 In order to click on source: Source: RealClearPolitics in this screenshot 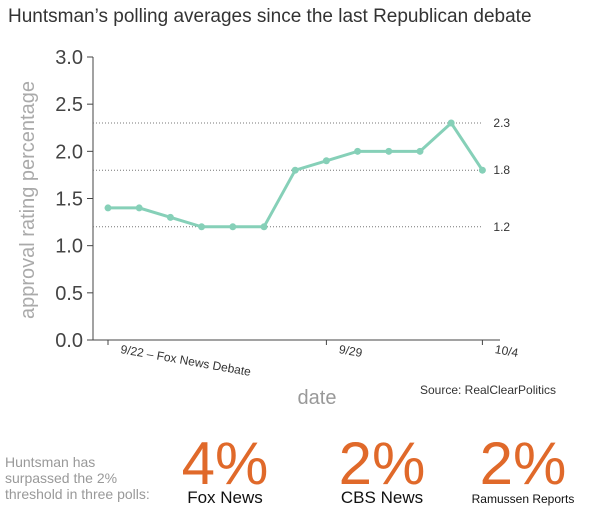, I will do `click(488, 390)`.